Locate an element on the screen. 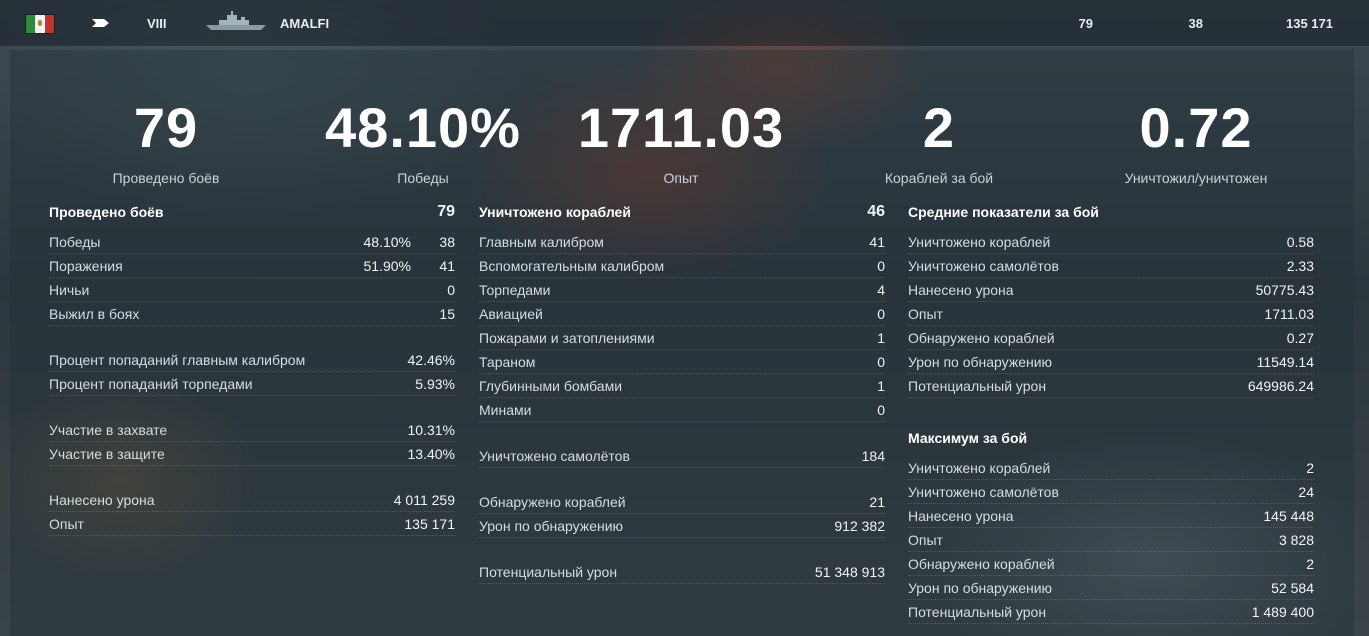  stat-row-xp: Опыт 135 171 is located at coordinates (252, 524).